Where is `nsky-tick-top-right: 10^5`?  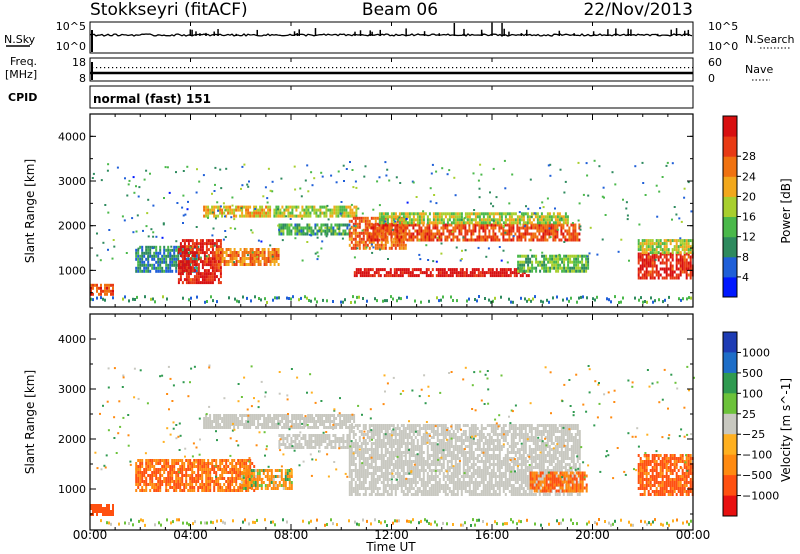
nsky-tick-top-right: 10^5 is located at coordinates (723, 26).